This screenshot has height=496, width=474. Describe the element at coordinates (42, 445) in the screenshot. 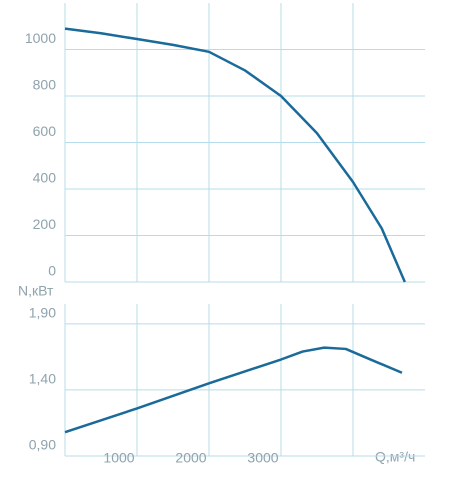

I see `y-tick-label: 0,90` at that location.